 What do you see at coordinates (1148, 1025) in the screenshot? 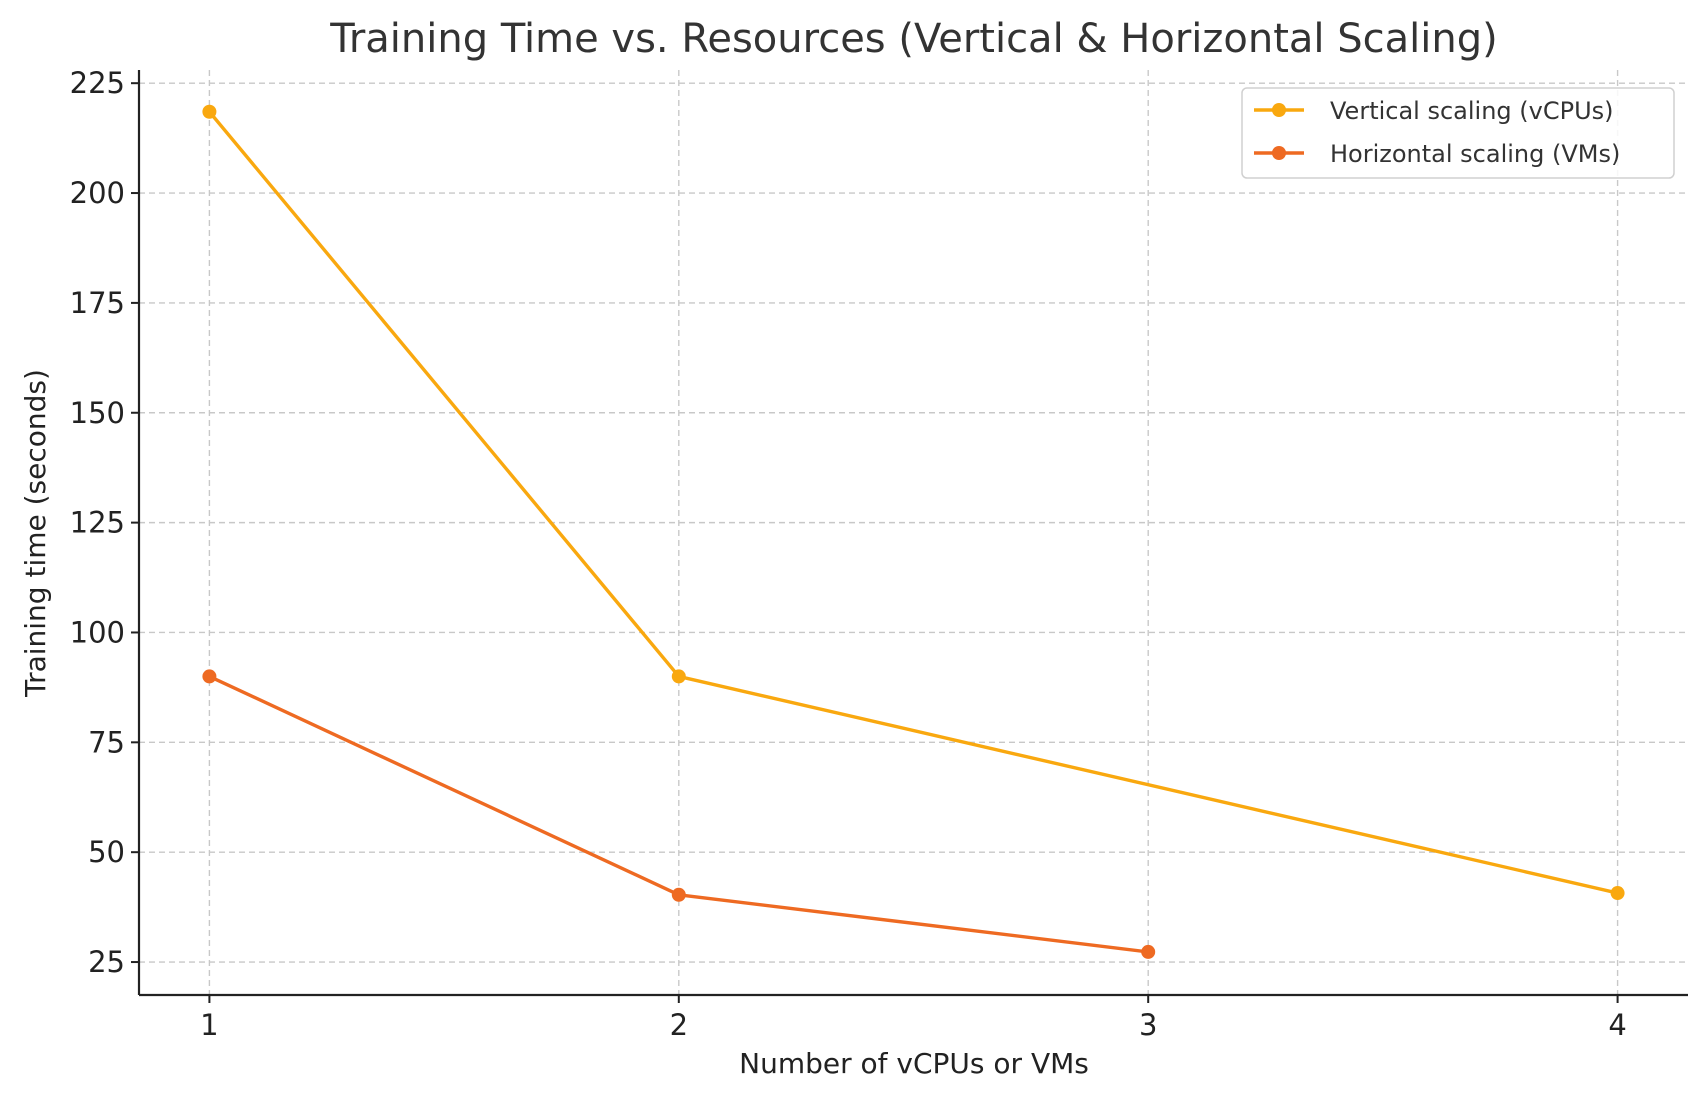
I see `x-tick-label: 3` at bounding box center [1148, 1025].